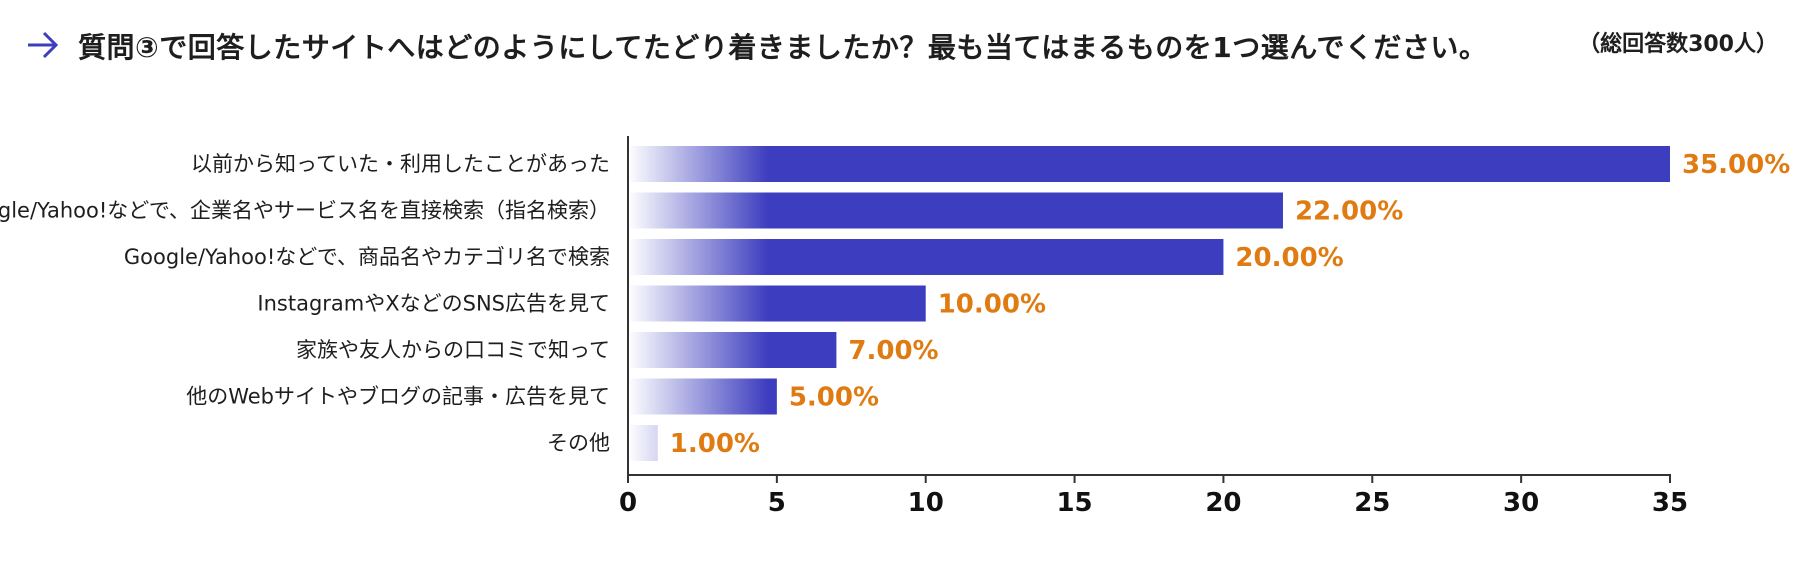 This screenshot has width=1800, height=580. Describe the element at coordinates (715, 444) in the screenshot. I see `value-label: 1.00%` at that location.